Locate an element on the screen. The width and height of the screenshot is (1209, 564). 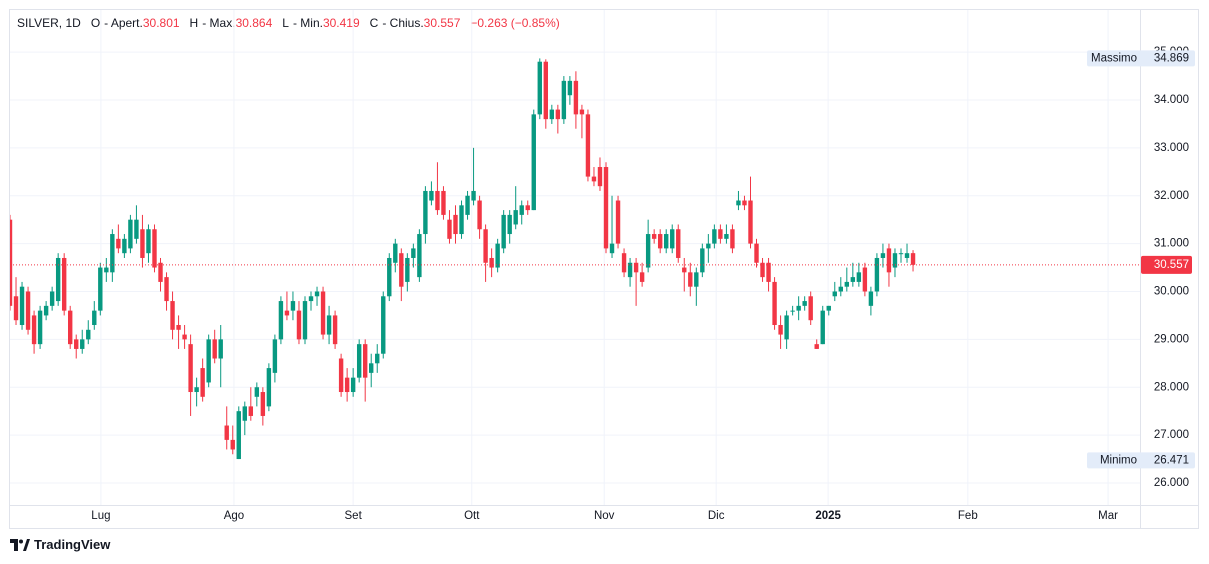
x-tick-label: Lug is located at coordinates (100, 516).